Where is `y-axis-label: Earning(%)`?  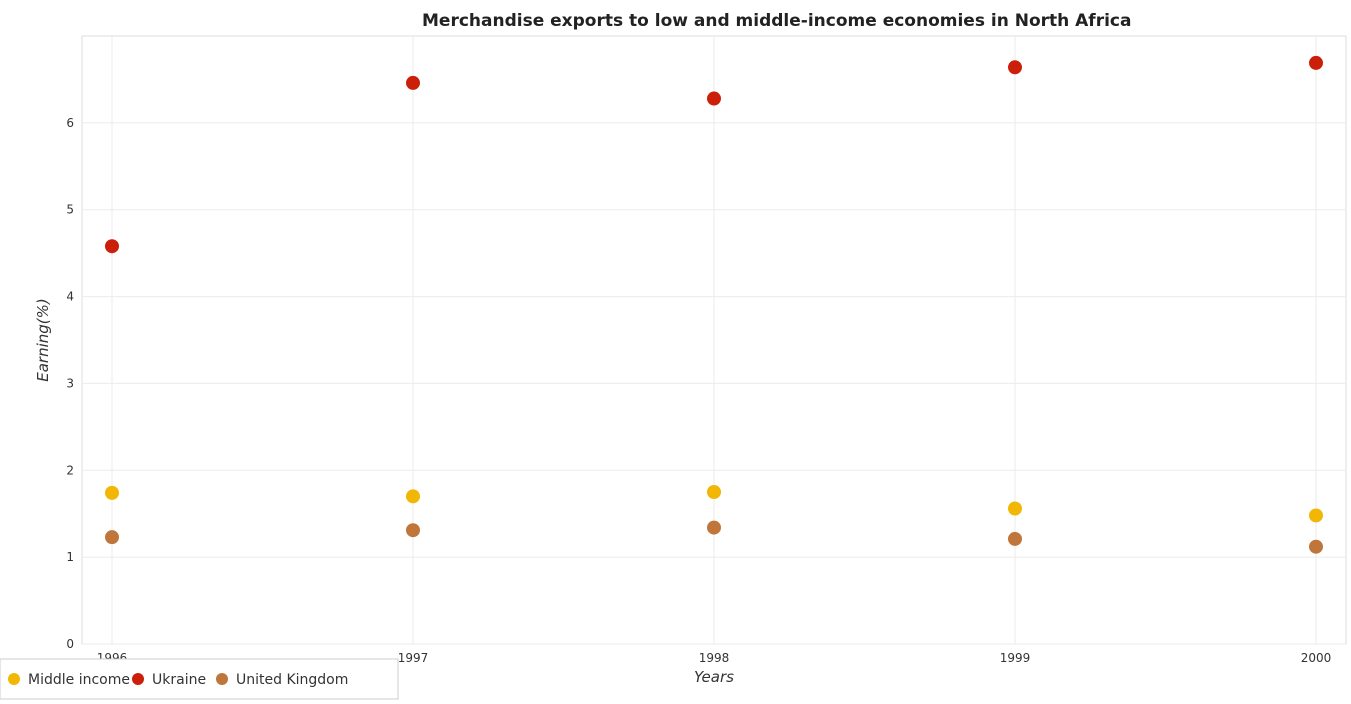
y-axis-label: Earning(%) is located at coordinates (43, 340).